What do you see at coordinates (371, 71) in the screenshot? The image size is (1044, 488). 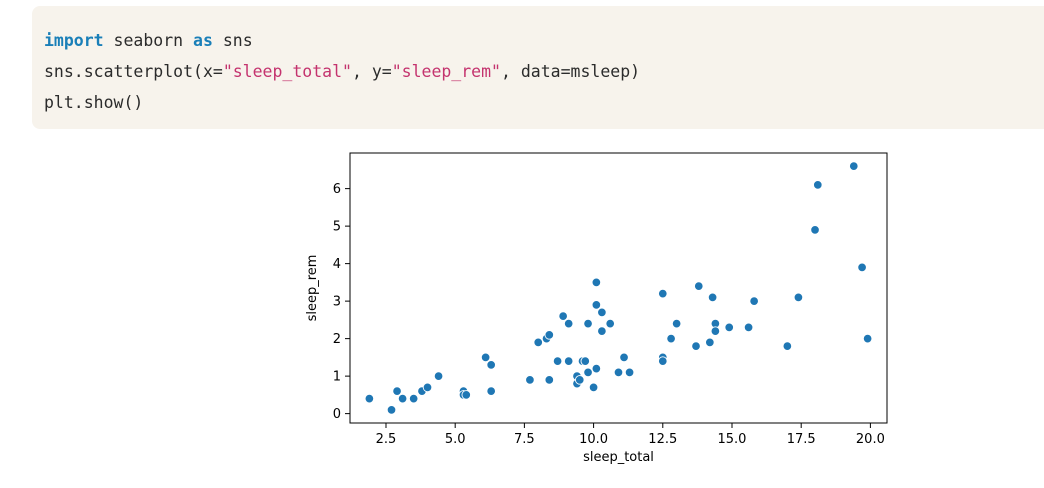 I see `call-mid: , y=` at bounding box center [371, 71].